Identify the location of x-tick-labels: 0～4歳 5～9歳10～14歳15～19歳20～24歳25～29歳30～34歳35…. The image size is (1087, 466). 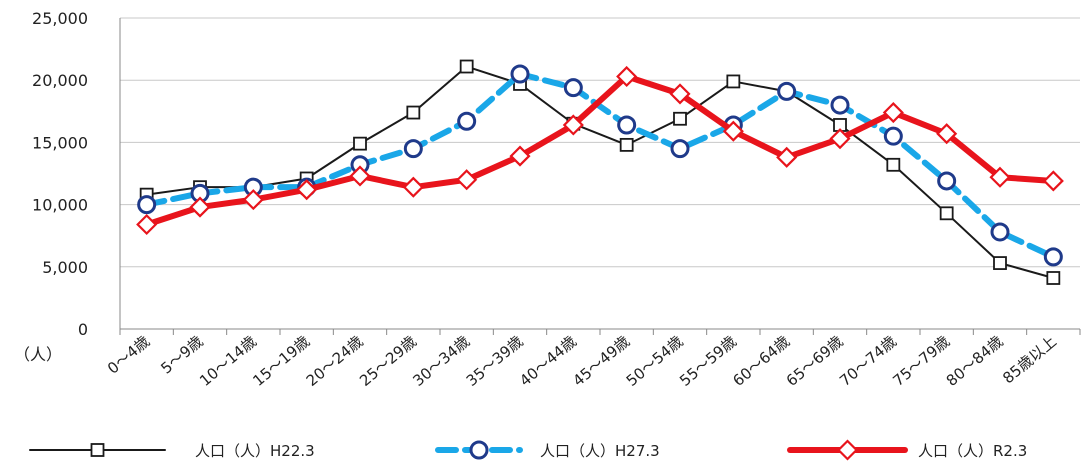
(582, 361).